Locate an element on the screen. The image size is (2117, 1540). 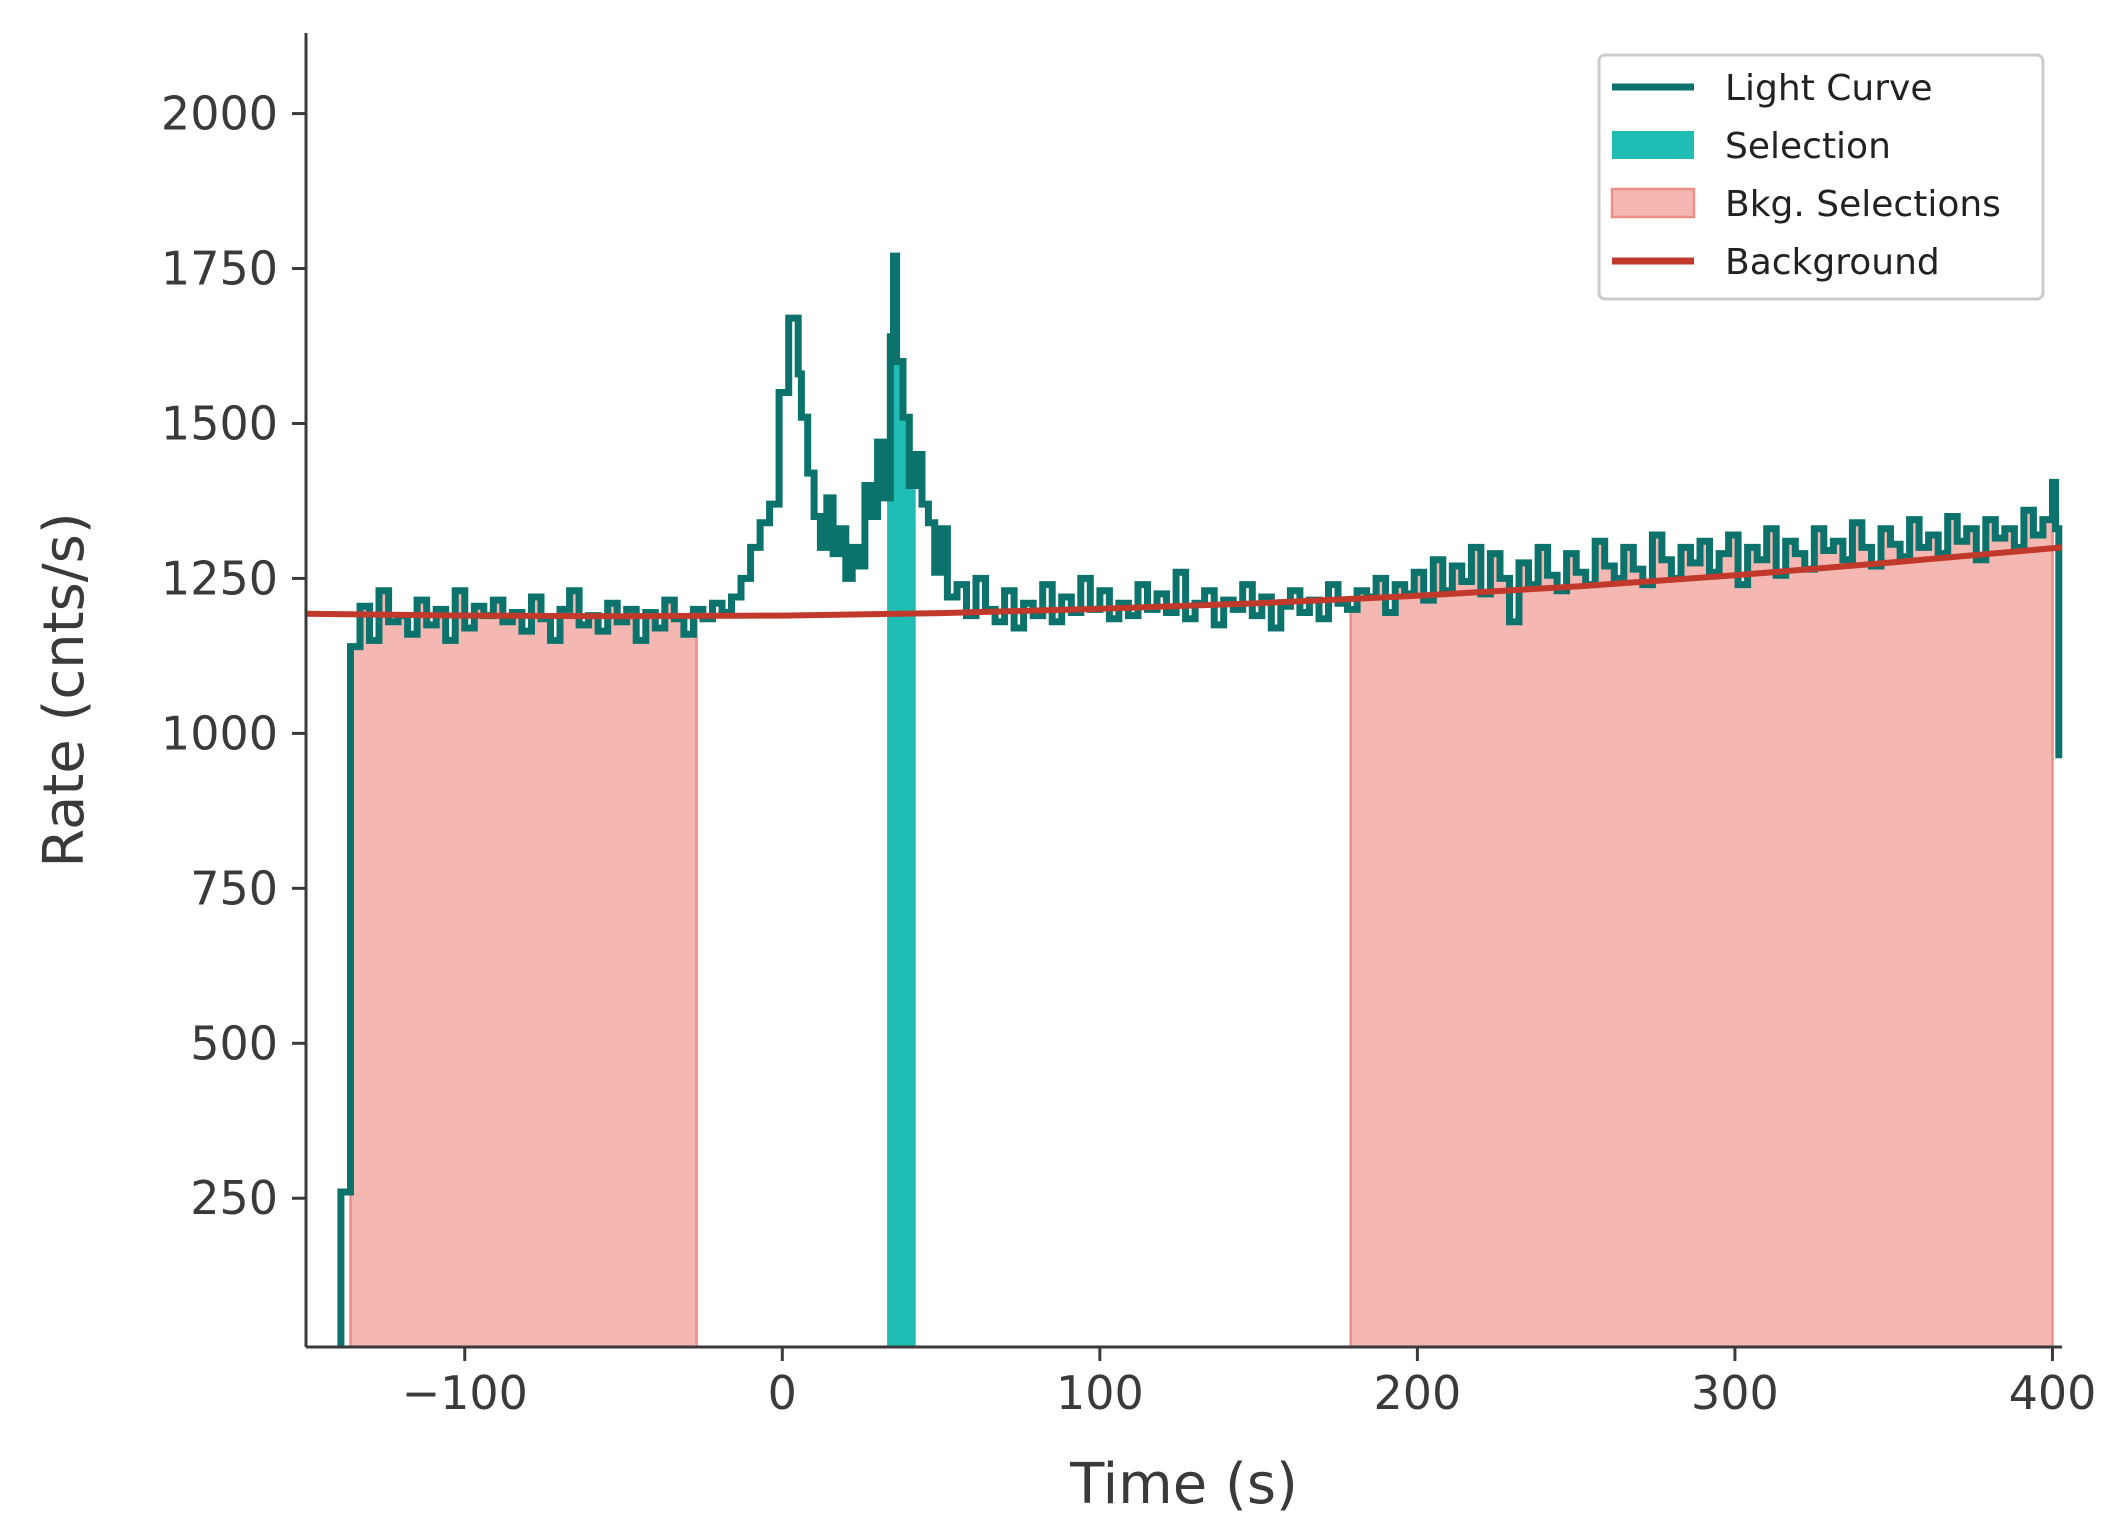
x-axis-title: Time (s) is located at coordinates (1183, 1484).